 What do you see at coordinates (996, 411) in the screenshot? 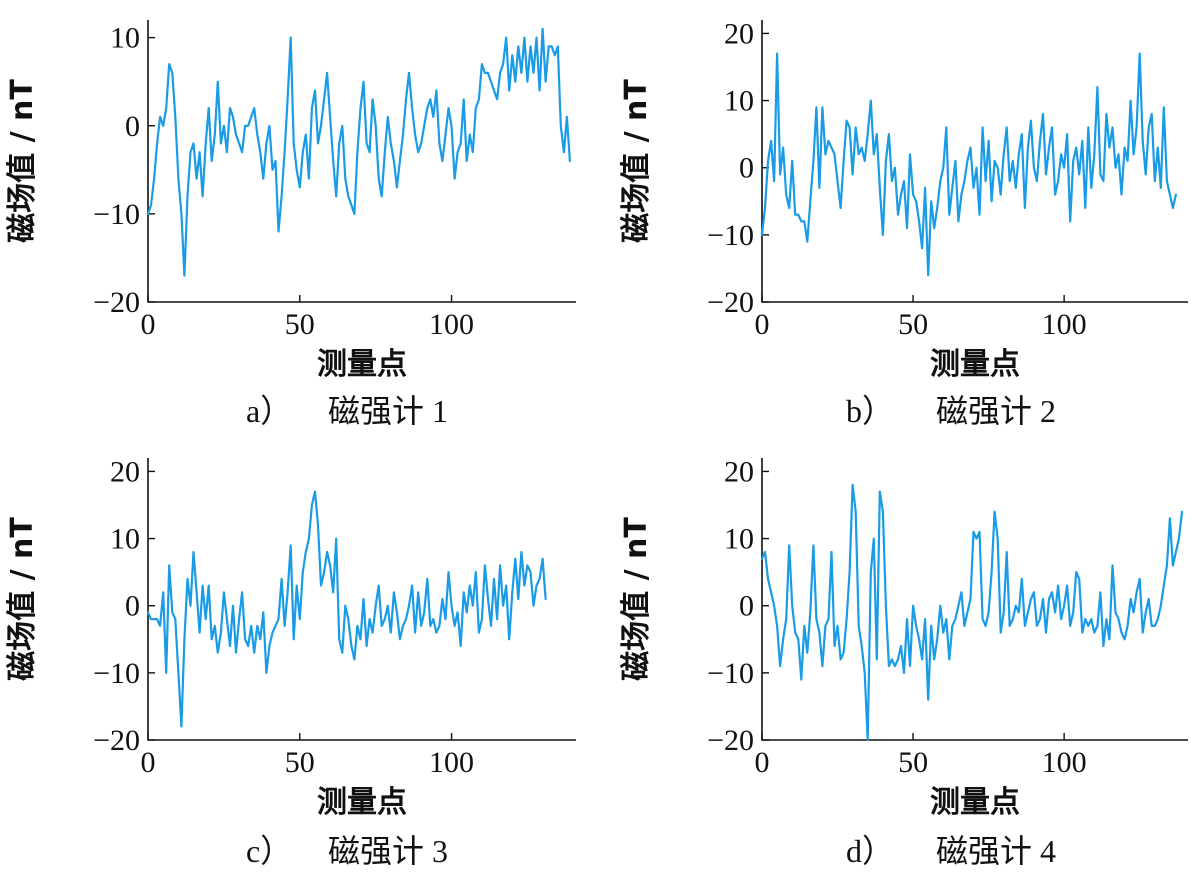
I see `caption-b-text: 磁强计 2` at bounding box center [996, 411].